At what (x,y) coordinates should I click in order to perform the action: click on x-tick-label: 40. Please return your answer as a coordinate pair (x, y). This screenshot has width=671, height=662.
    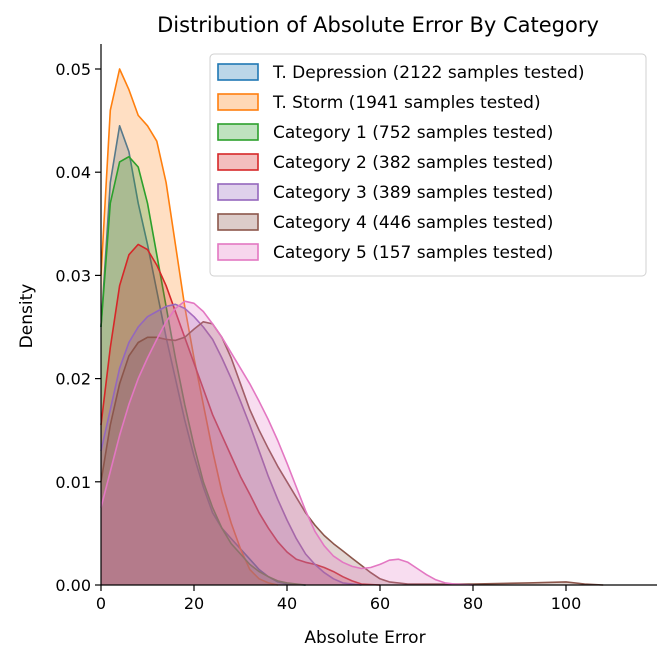
    Looking at the image, I should click on (287, 603).